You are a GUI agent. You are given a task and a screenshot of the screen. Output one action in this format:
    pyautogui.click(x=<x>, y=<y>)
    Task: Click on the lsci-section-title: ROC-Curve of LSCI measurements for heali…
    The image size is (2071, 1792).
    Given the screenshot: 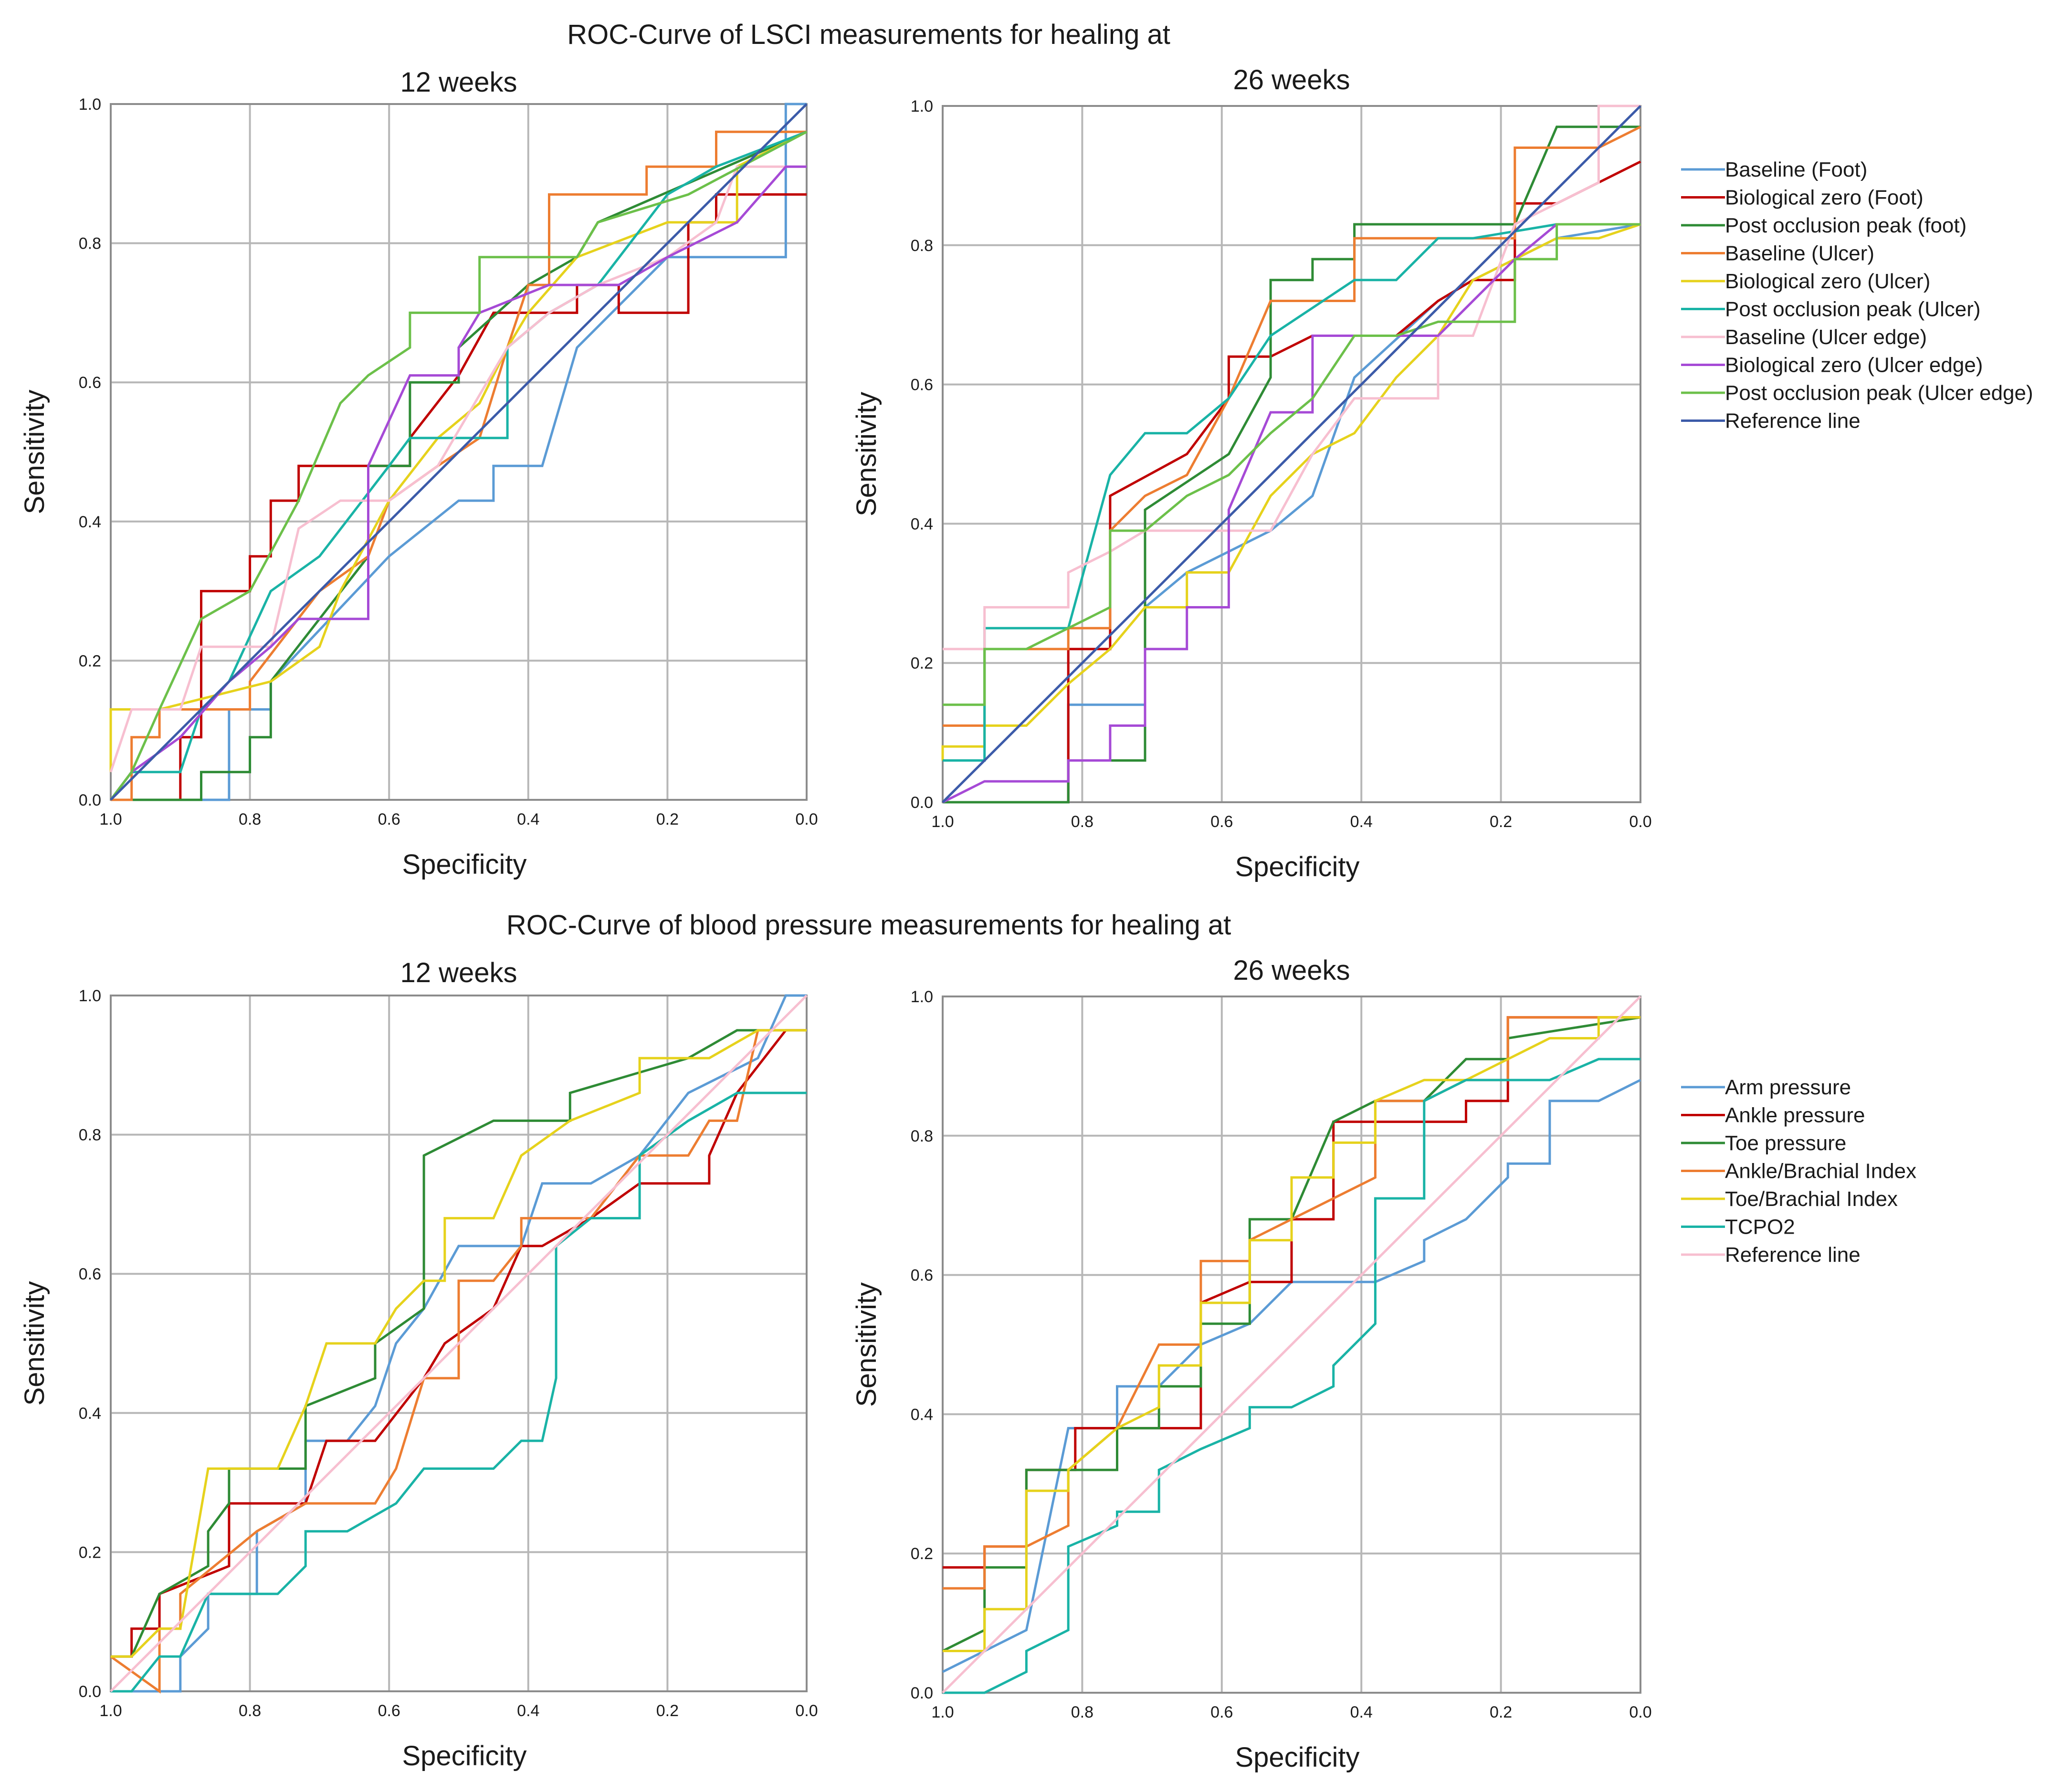 What is the action you would take?
    pyautogui.click(x=868, y=34)
    